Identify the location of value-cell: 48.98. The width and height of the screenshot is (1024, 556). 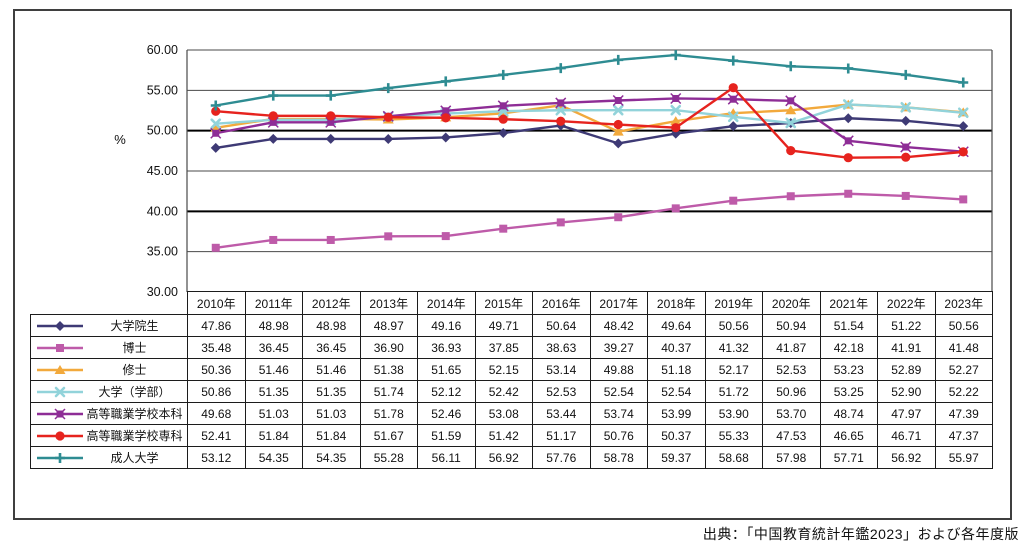
(331, 325).